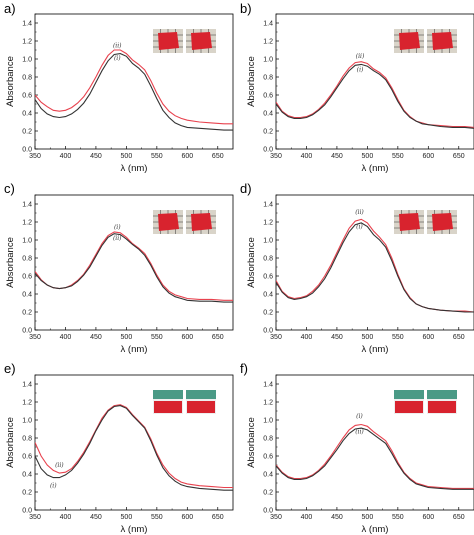  Describe the element at coordinates (10, 8) in the screenshot. I see `panel-label: a)` at that location.